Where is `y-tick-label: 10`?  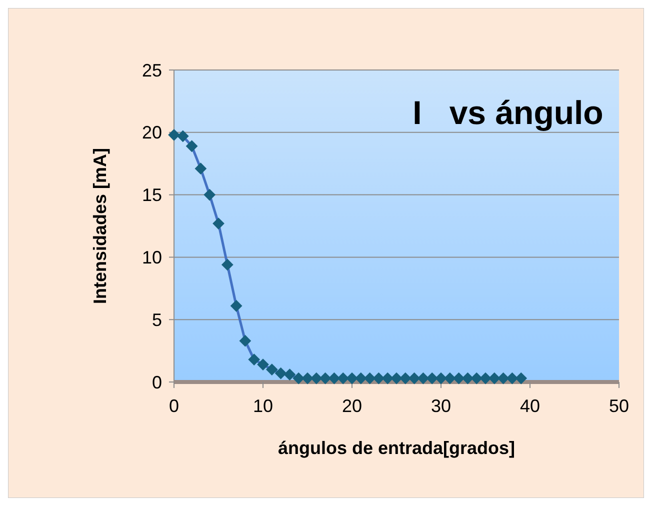 y-tick-label: 10 is located at coordinates (152, 258).